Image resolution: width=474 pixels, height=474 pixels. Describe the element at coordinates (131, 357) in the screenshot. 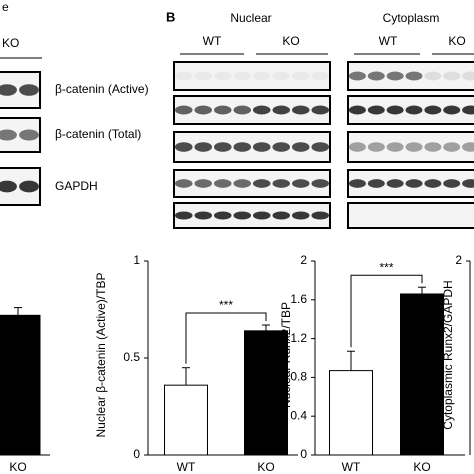

I see `y-tick-label: 0.5` at that location.